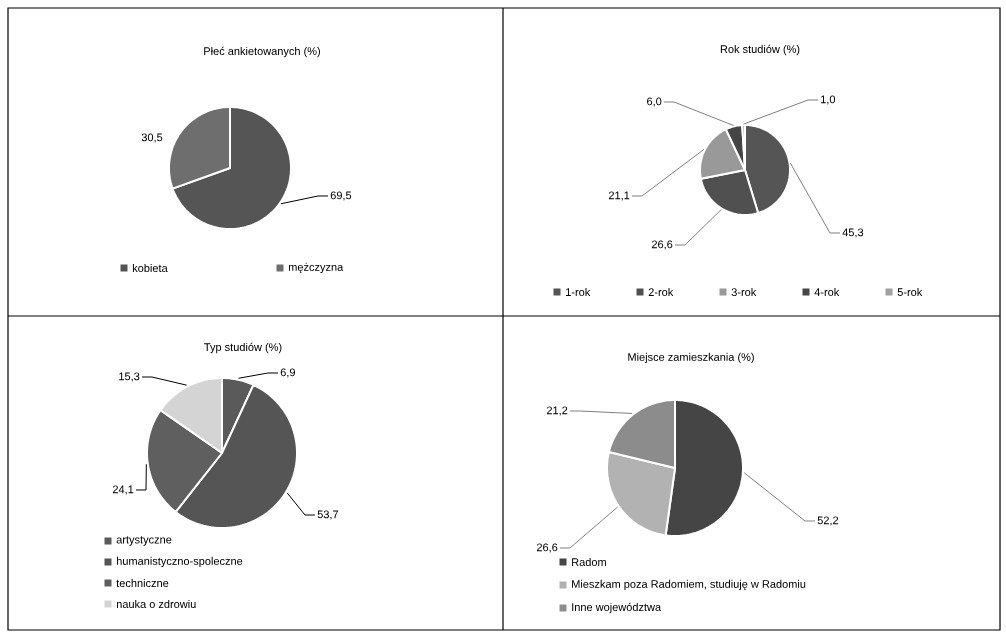 The height and width of the screenshot is (632, 1006). I want to click on legend-label: artystyczne, so click(144, 541).